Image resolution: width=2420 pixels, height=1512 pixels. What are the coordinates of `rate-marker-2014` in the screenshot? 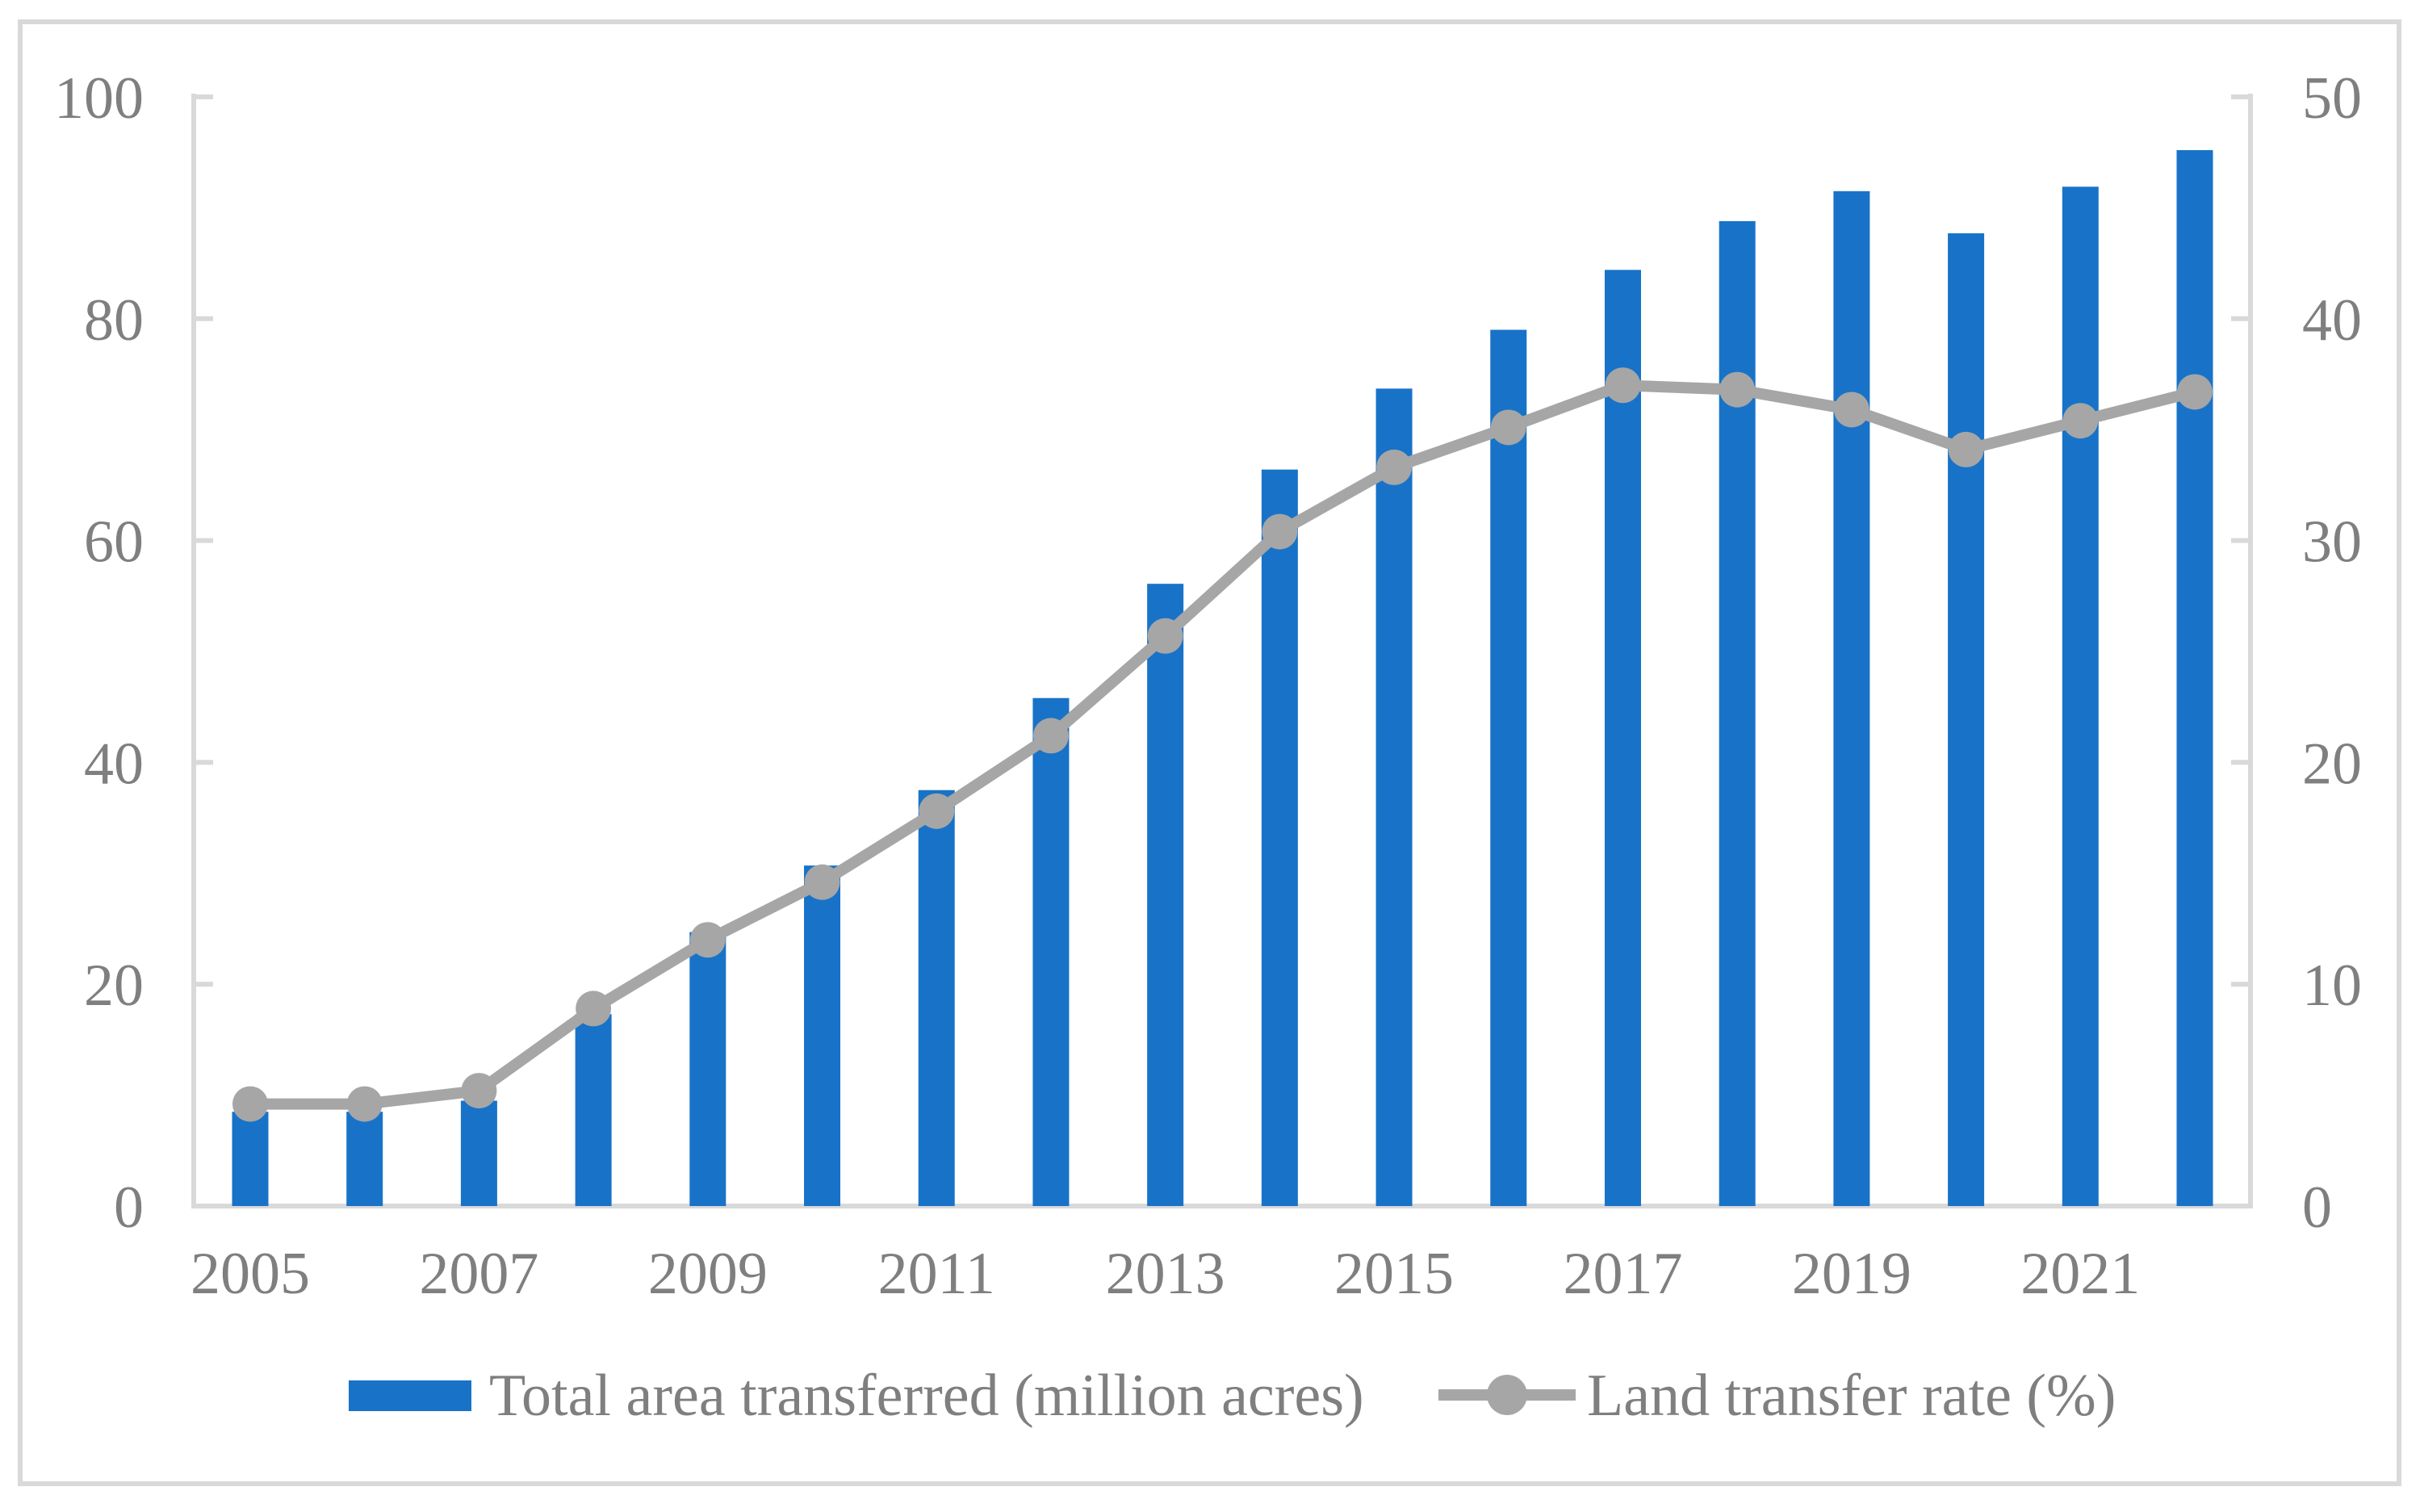 It's located at (1280, 531).